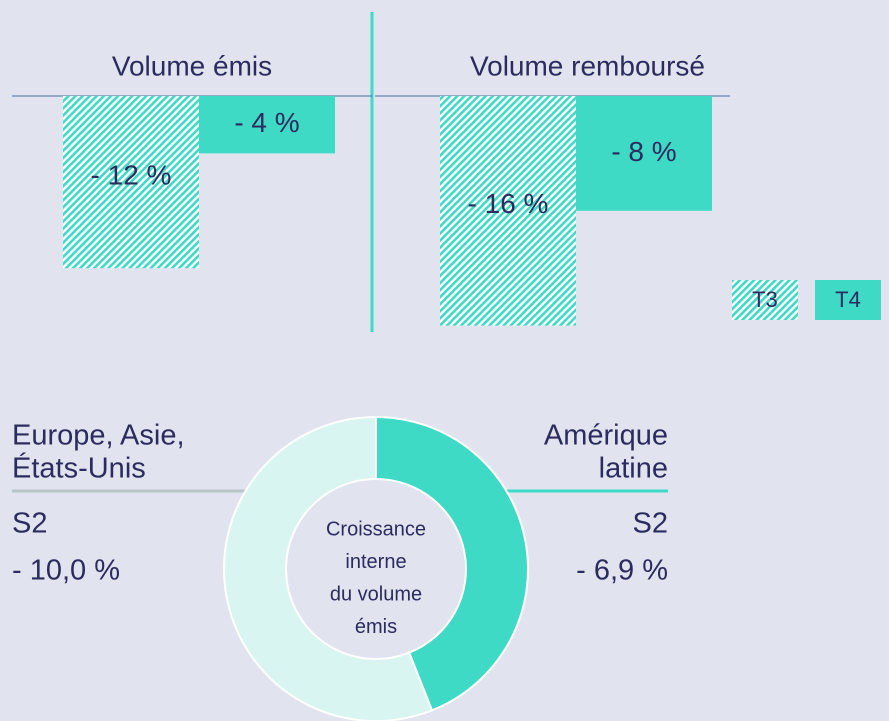 The width and height of the screenshot is (889, 721). I want to click on center-text: du volume, so click(376, 594).